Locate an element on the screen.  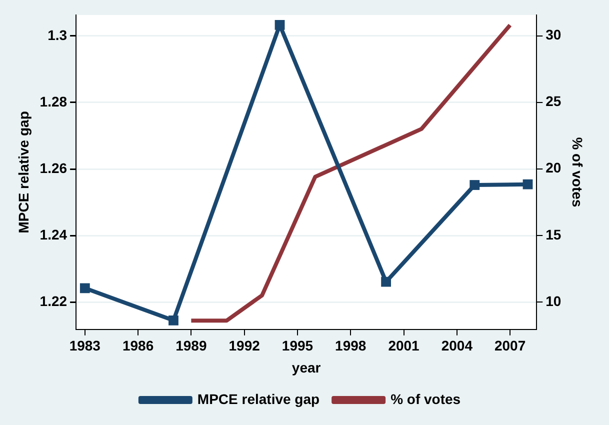
x-tick-label: 2007 is located at coordinates (510, 346).